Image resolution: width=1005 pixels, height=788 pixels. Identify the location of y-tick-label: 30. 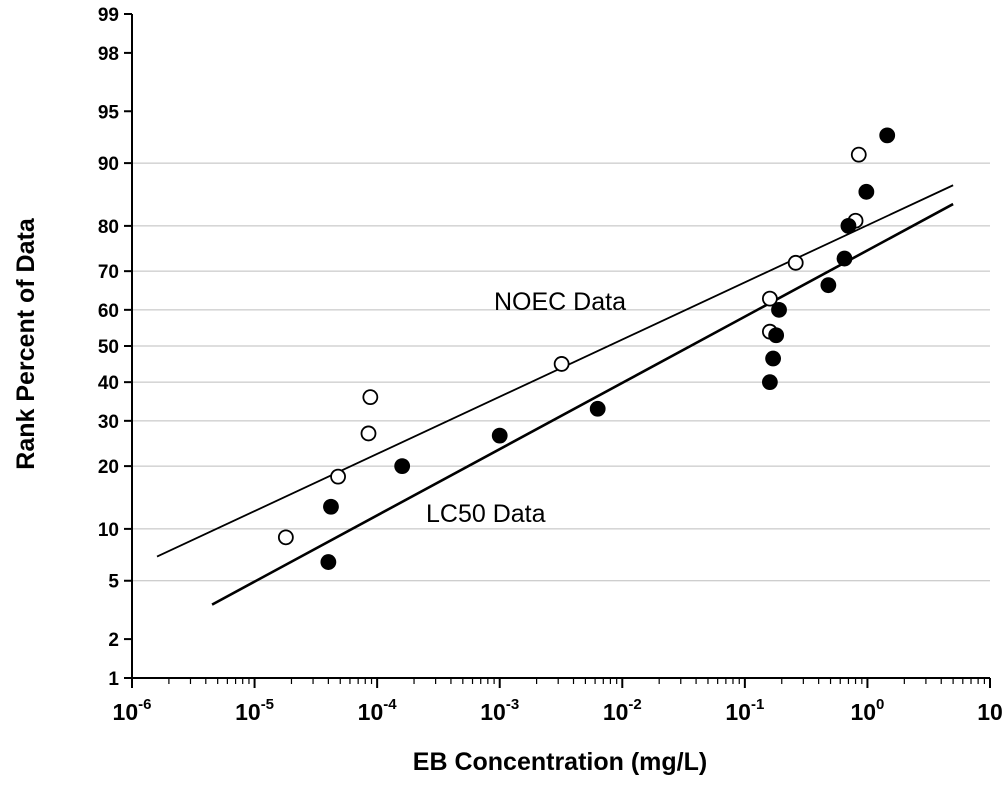
(108, 422).